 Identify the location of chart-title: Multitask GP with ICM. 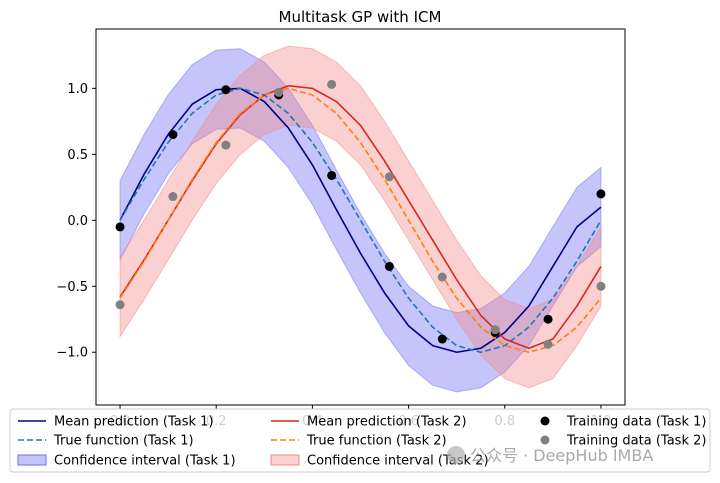
(360, 17).